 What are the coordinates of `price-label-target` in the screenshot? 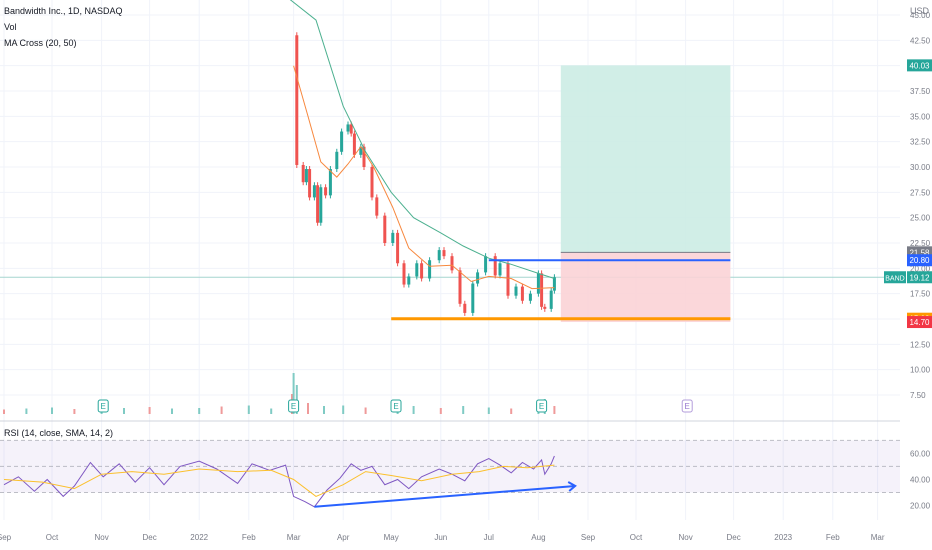 It's located at (919, 65).